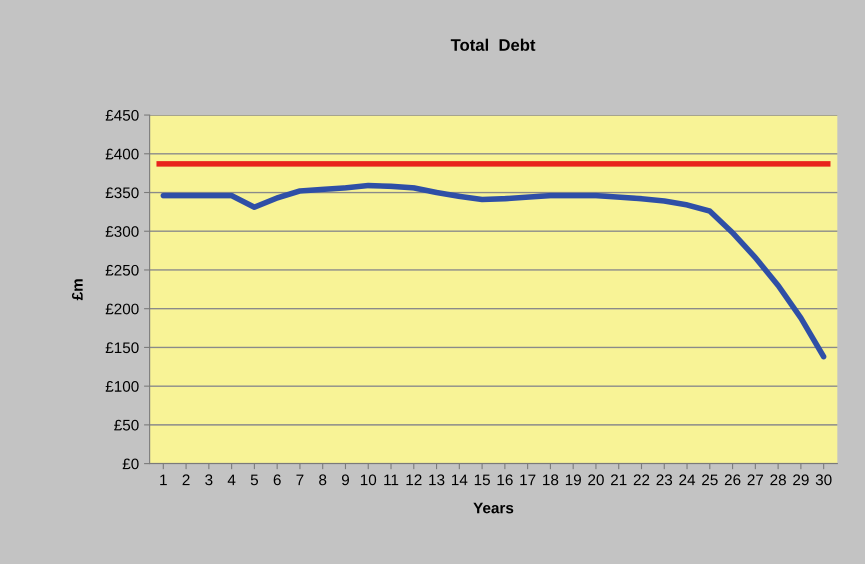 This screenshot has height=564, width=865. What do you see at coordinates (687, 480) in the screenshot?
I see `x-tick-label: 24` at bounding box center [687, 480].